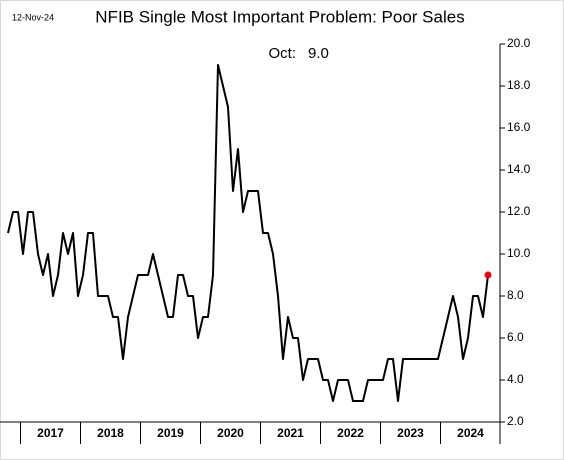  I want to click on x-tick-label: 2019, so click(170, 433).